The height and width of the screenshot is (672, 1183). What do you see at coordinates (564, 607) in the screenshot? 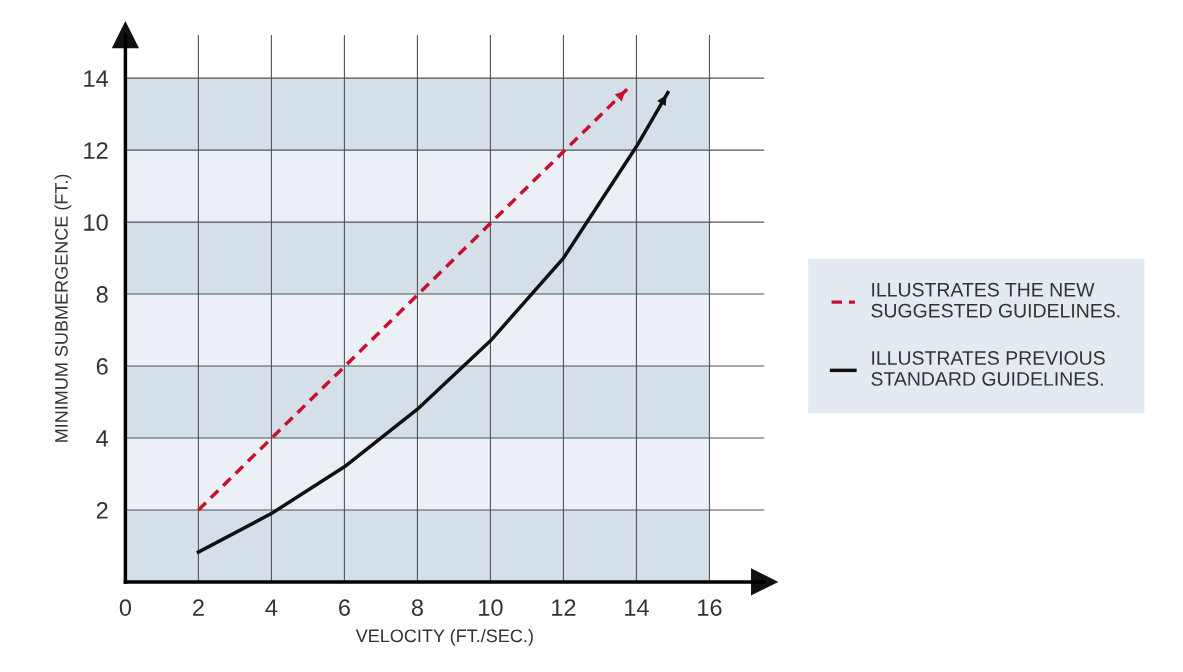
I see `x-tick-label: 12` at bounding box center [564, 607].